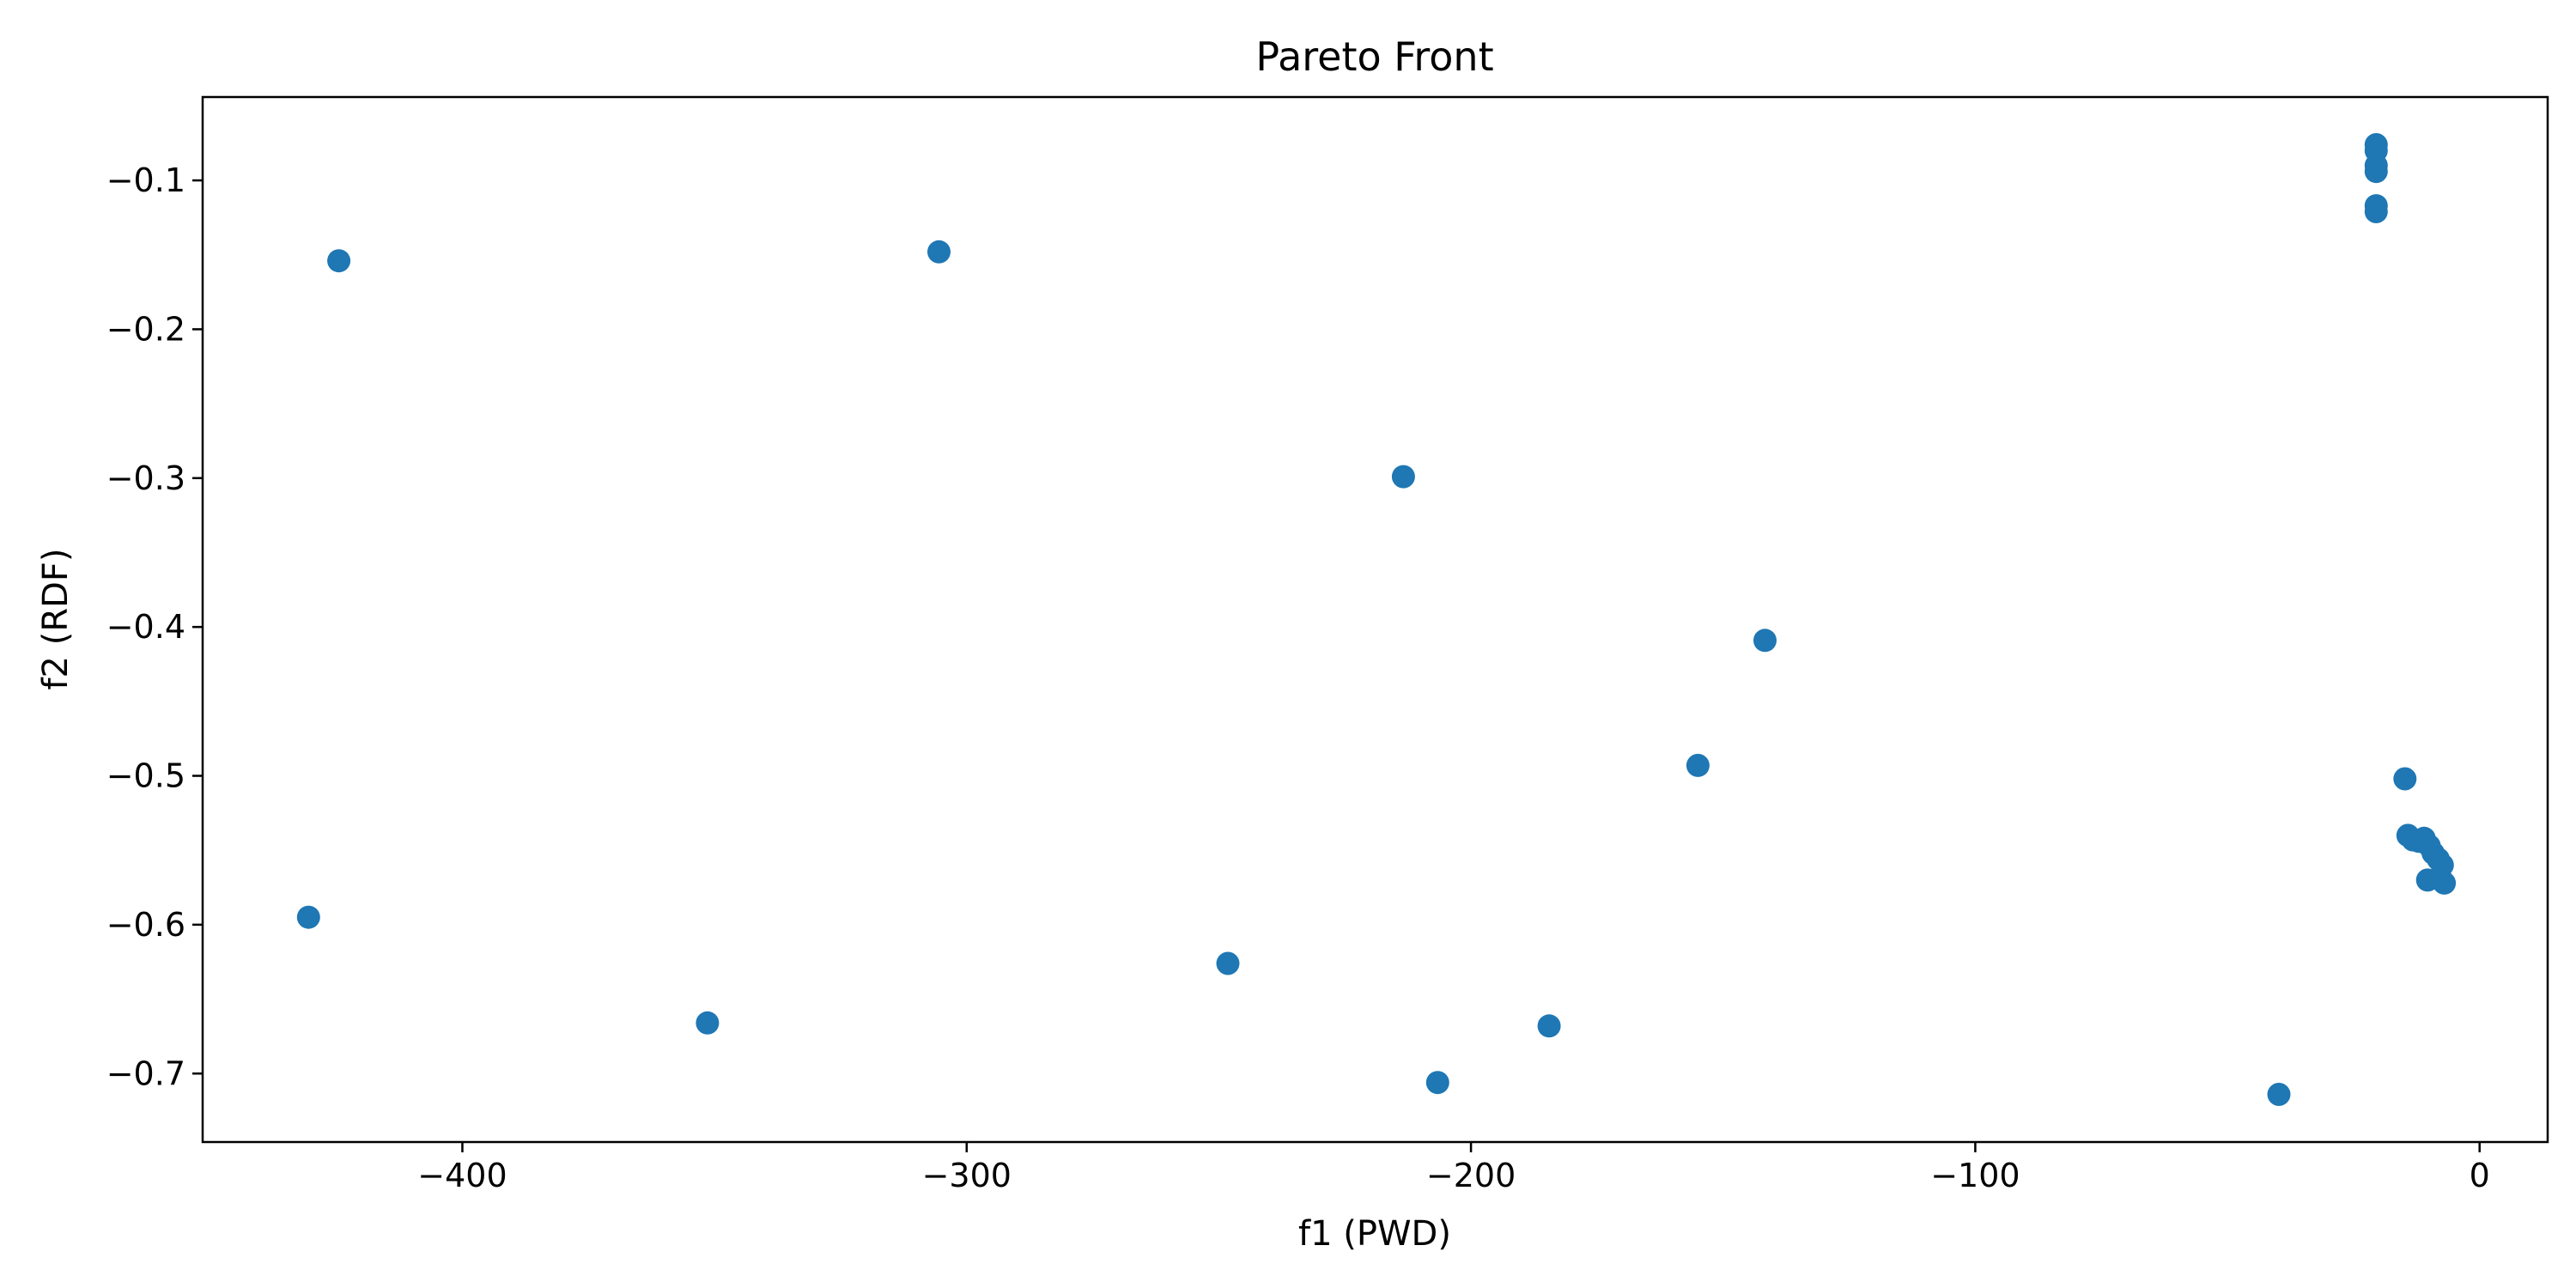 Image resolution: width=2576 pixels, height=1288 pixels. Describe the element at coordinates (145, 776) in the screenshot. I see `y-tick-label: −0.5` at that location.